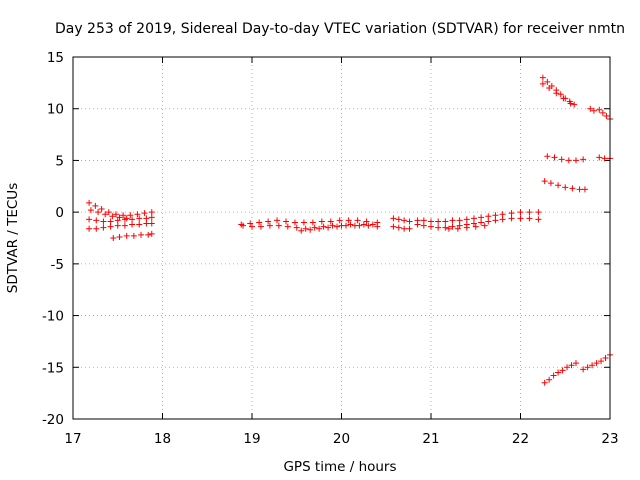 The image size is (640, 480). Describe the element at coordinates (59, 213) in the screenshot. I see `y-tick-label: 0` at that location.